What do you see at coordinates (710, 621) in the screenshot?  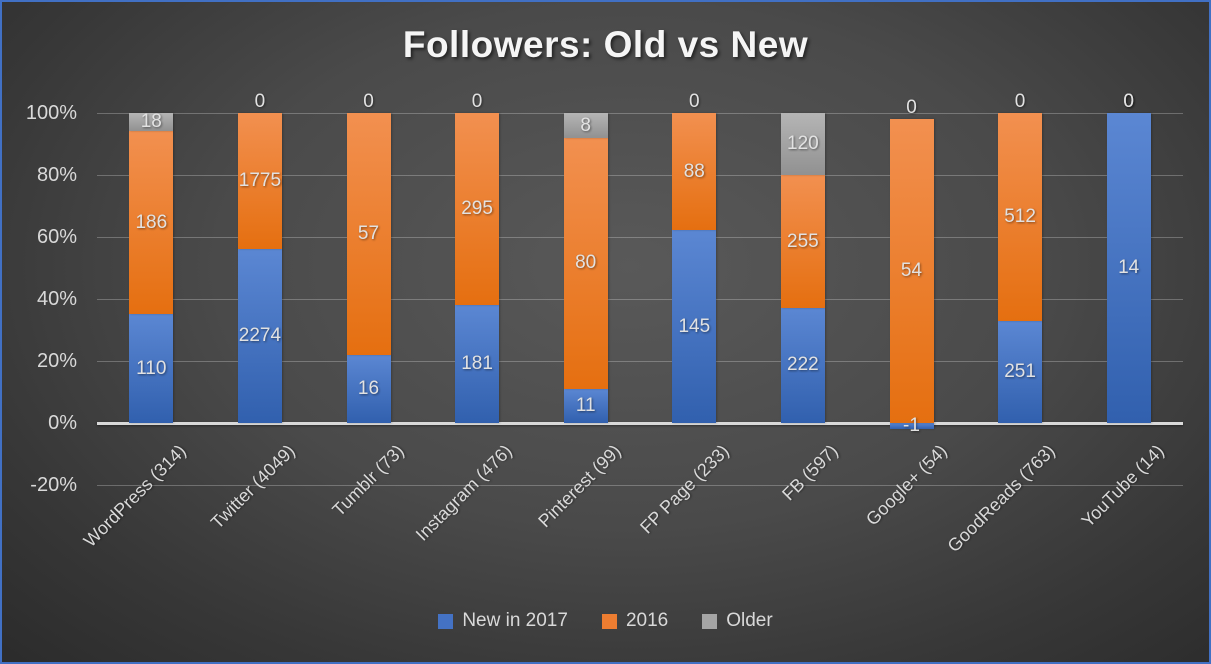 I see `legend-swatch-older` at bounding box center [710, 621].